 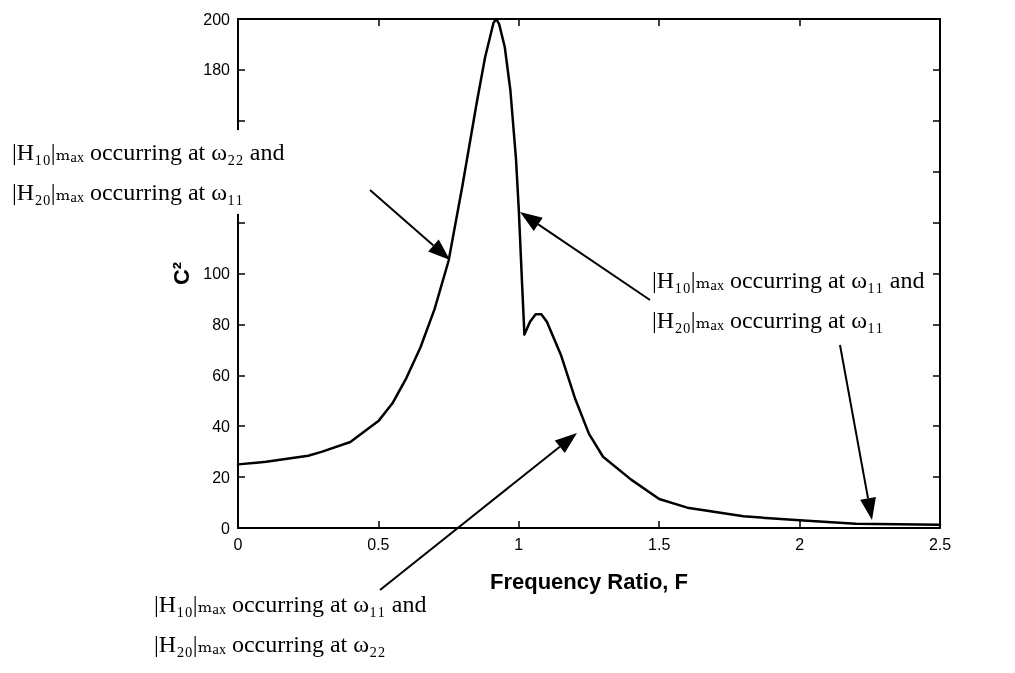 What do you see at coordinates (378, 544) in the screenshot?
I see `x-tick-label: 0.5` at bounding box center [378, 544].